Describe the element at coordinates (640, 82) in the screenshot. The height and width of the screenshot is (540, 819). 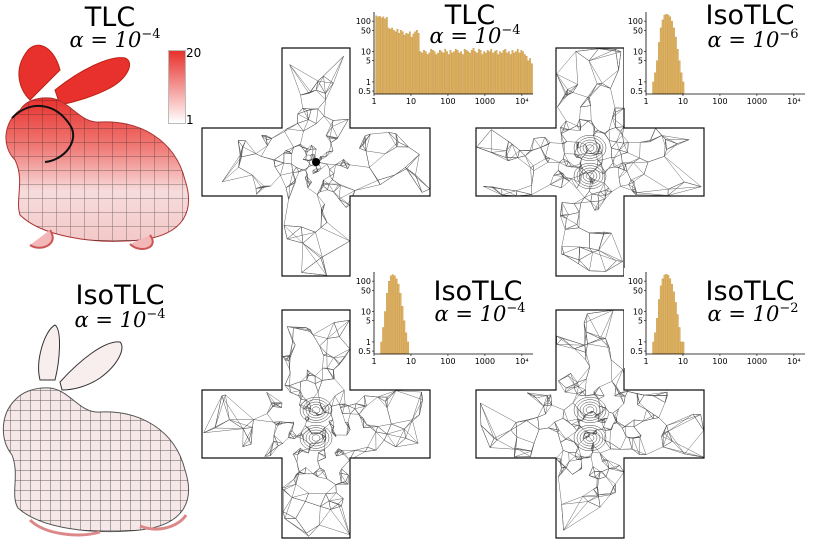
I see `y-tick-label: 1` at that location.